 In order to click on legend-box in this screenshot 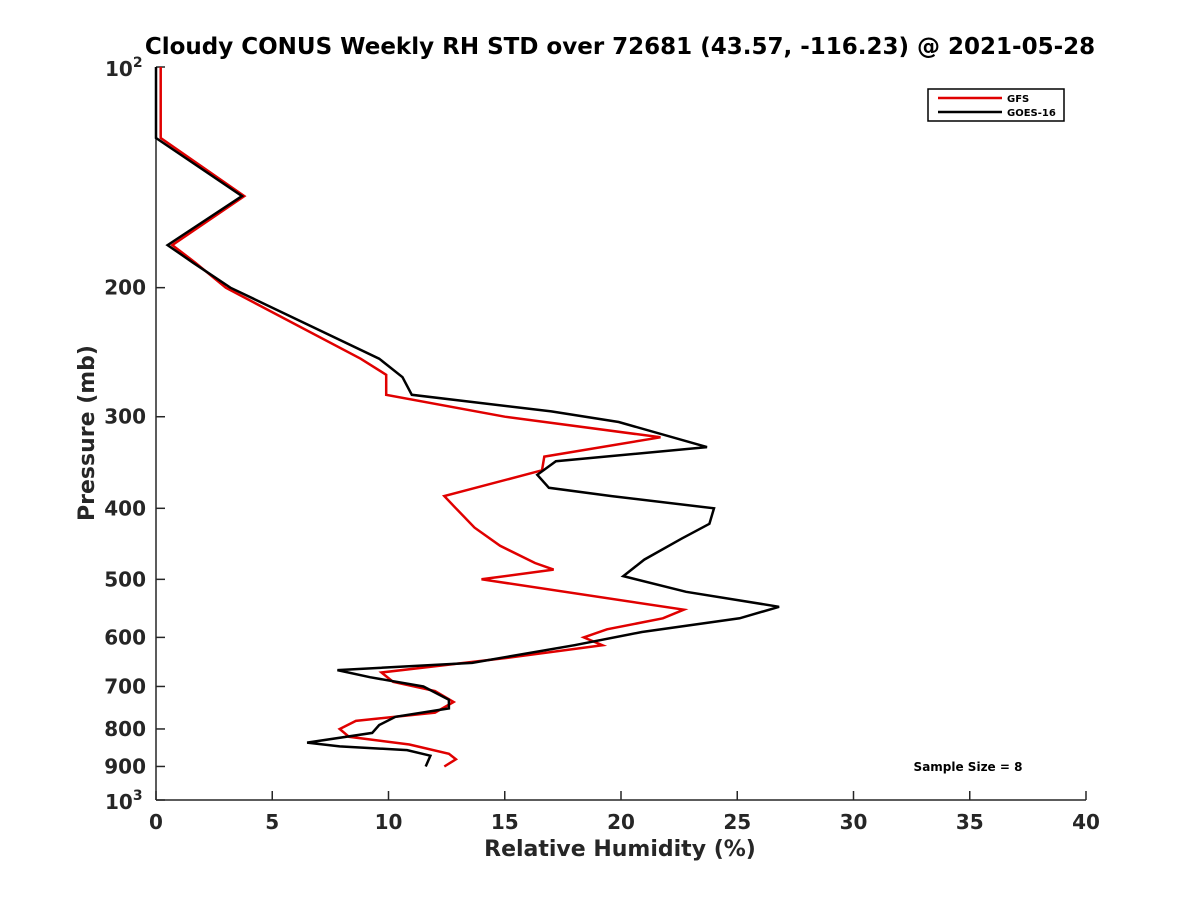, I will do `click(996, 105)`.